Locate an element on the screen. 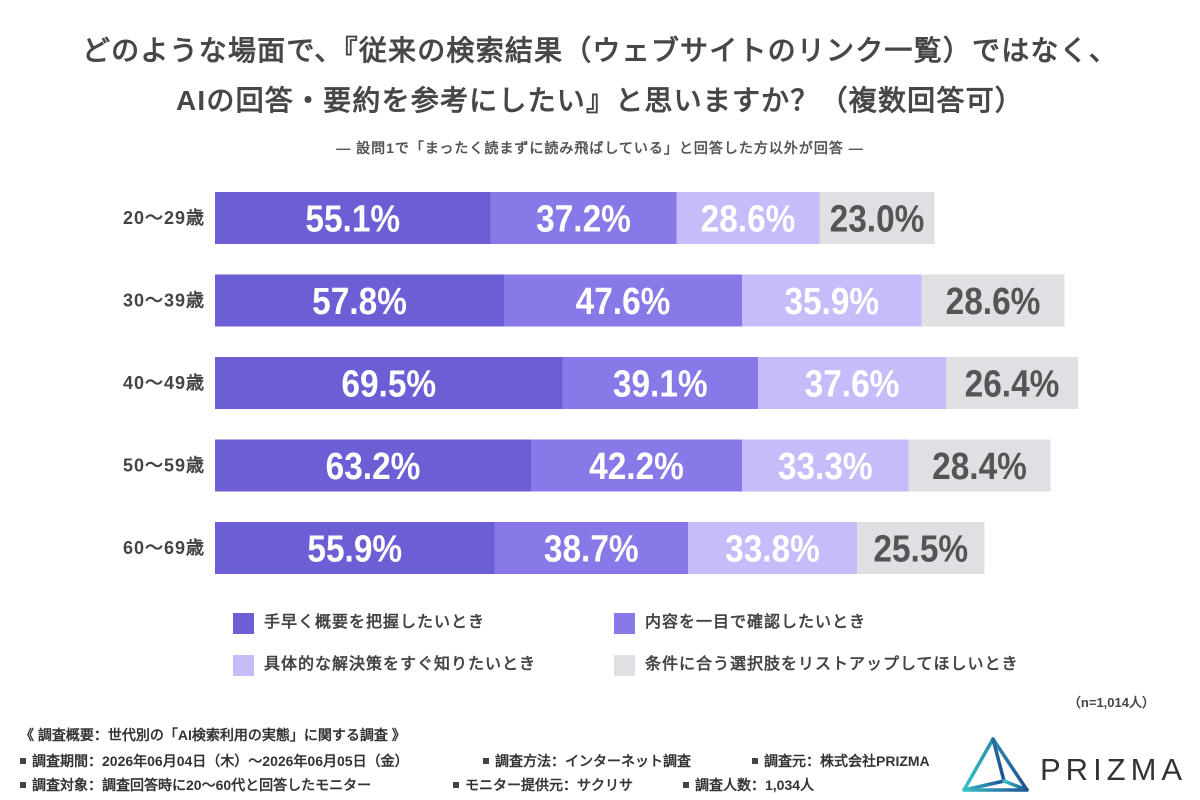 The height and width of the screenshot is (800, 1200). category-label: 30〜39歳 is located at coordinates (164, 301).